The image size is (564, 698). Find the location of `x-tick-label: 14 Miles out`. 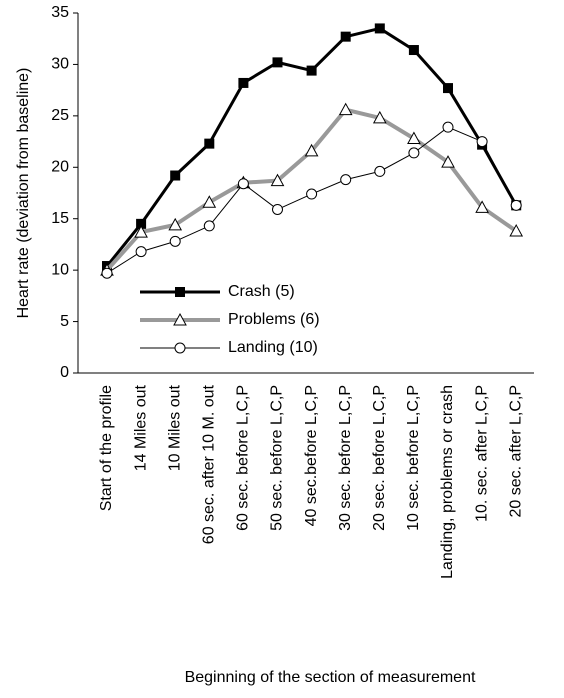

x-tick-label: 14 Miles out is located at coordinates (140, 427).